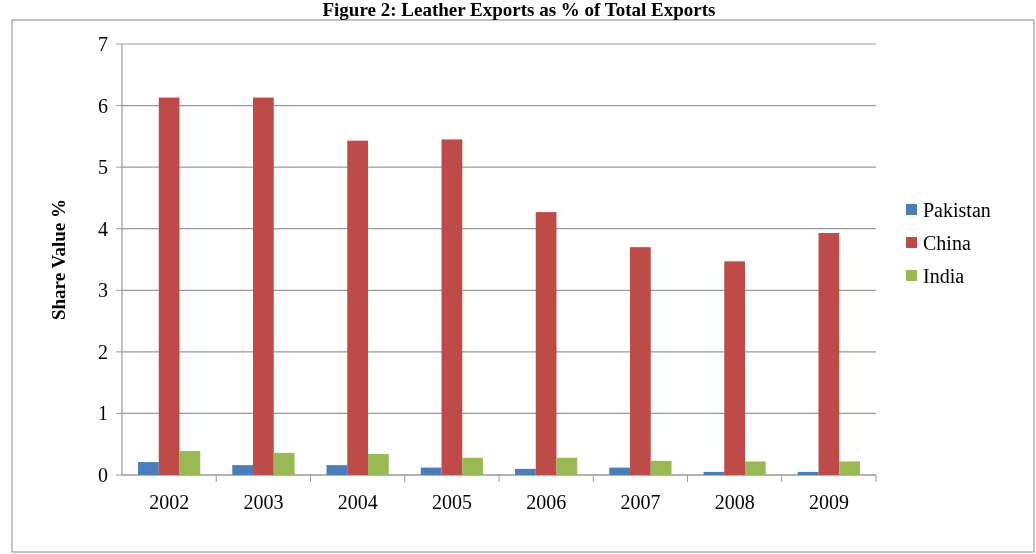 This screenshot has height=554, width=1036. I want to click on legend-label: India, so click(944, 276).